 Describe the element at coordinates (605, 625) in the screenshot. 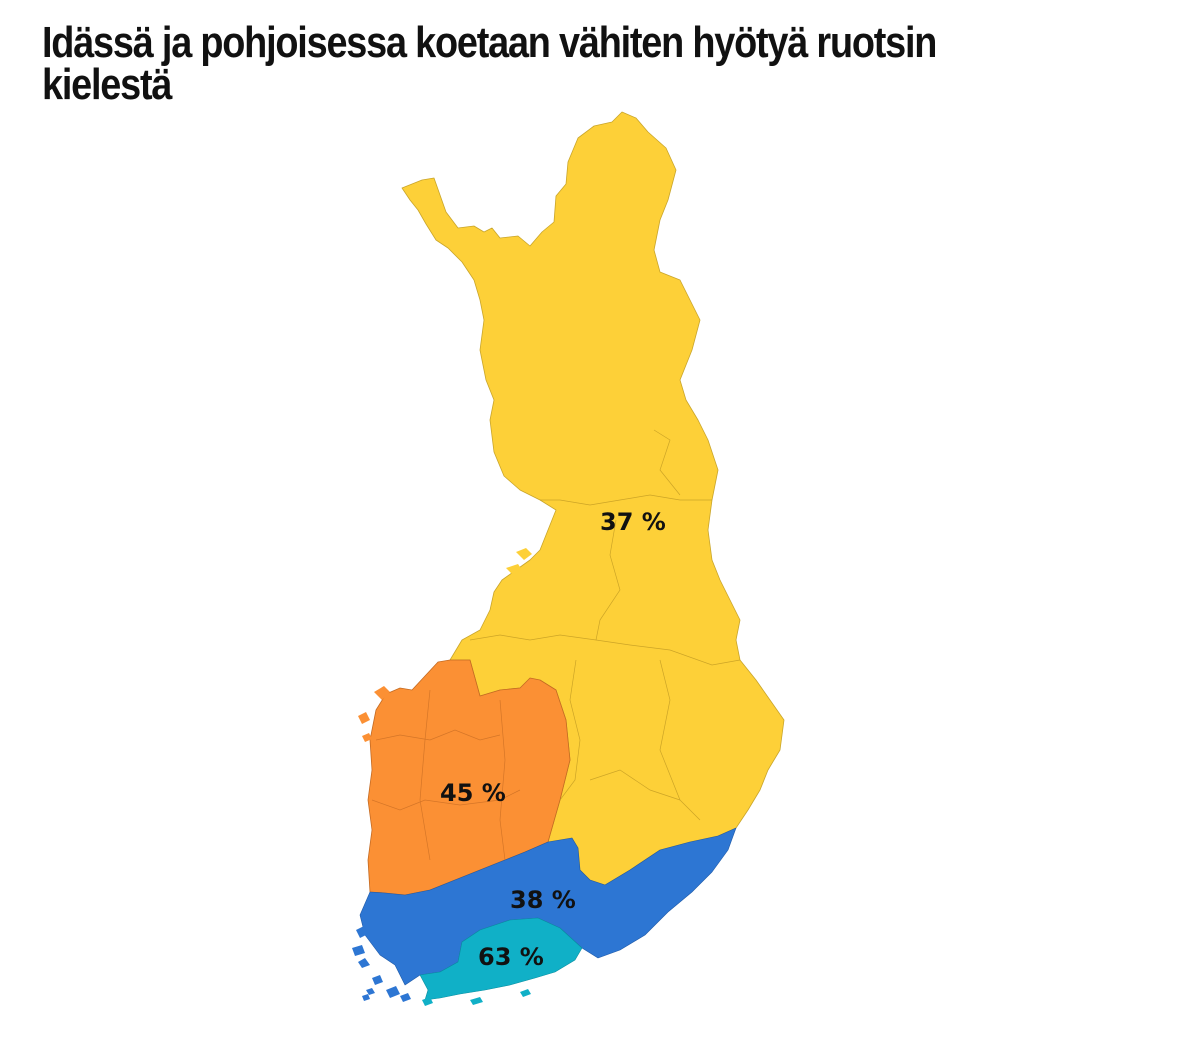

I see `region-borders` at that location.